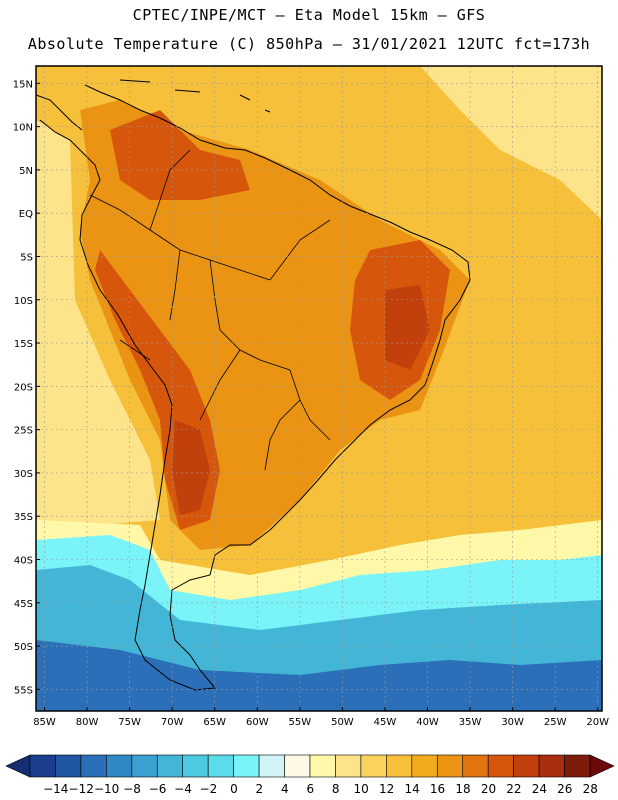 The width and height of the screenshot is (618, 800). Describe the element at coordinates (44, 722) in the screenshot. I see `lon-label: 85W` at that location.